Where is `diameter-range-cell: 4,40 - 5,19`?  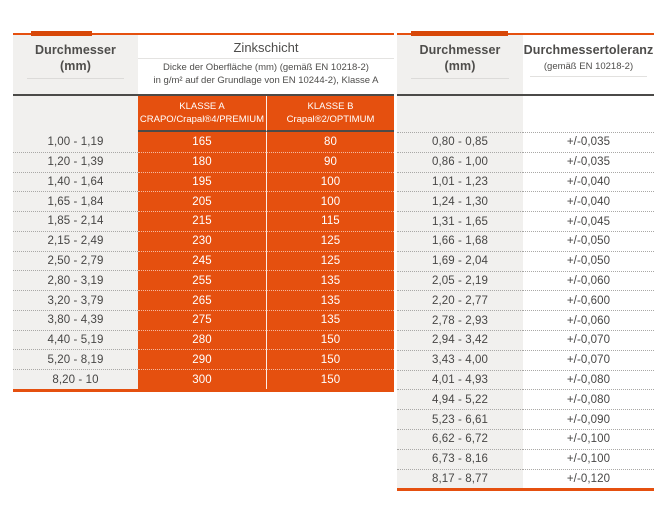 diameter-range-cell: 4,40 - 5,19 is located at coordinates (75, 339).